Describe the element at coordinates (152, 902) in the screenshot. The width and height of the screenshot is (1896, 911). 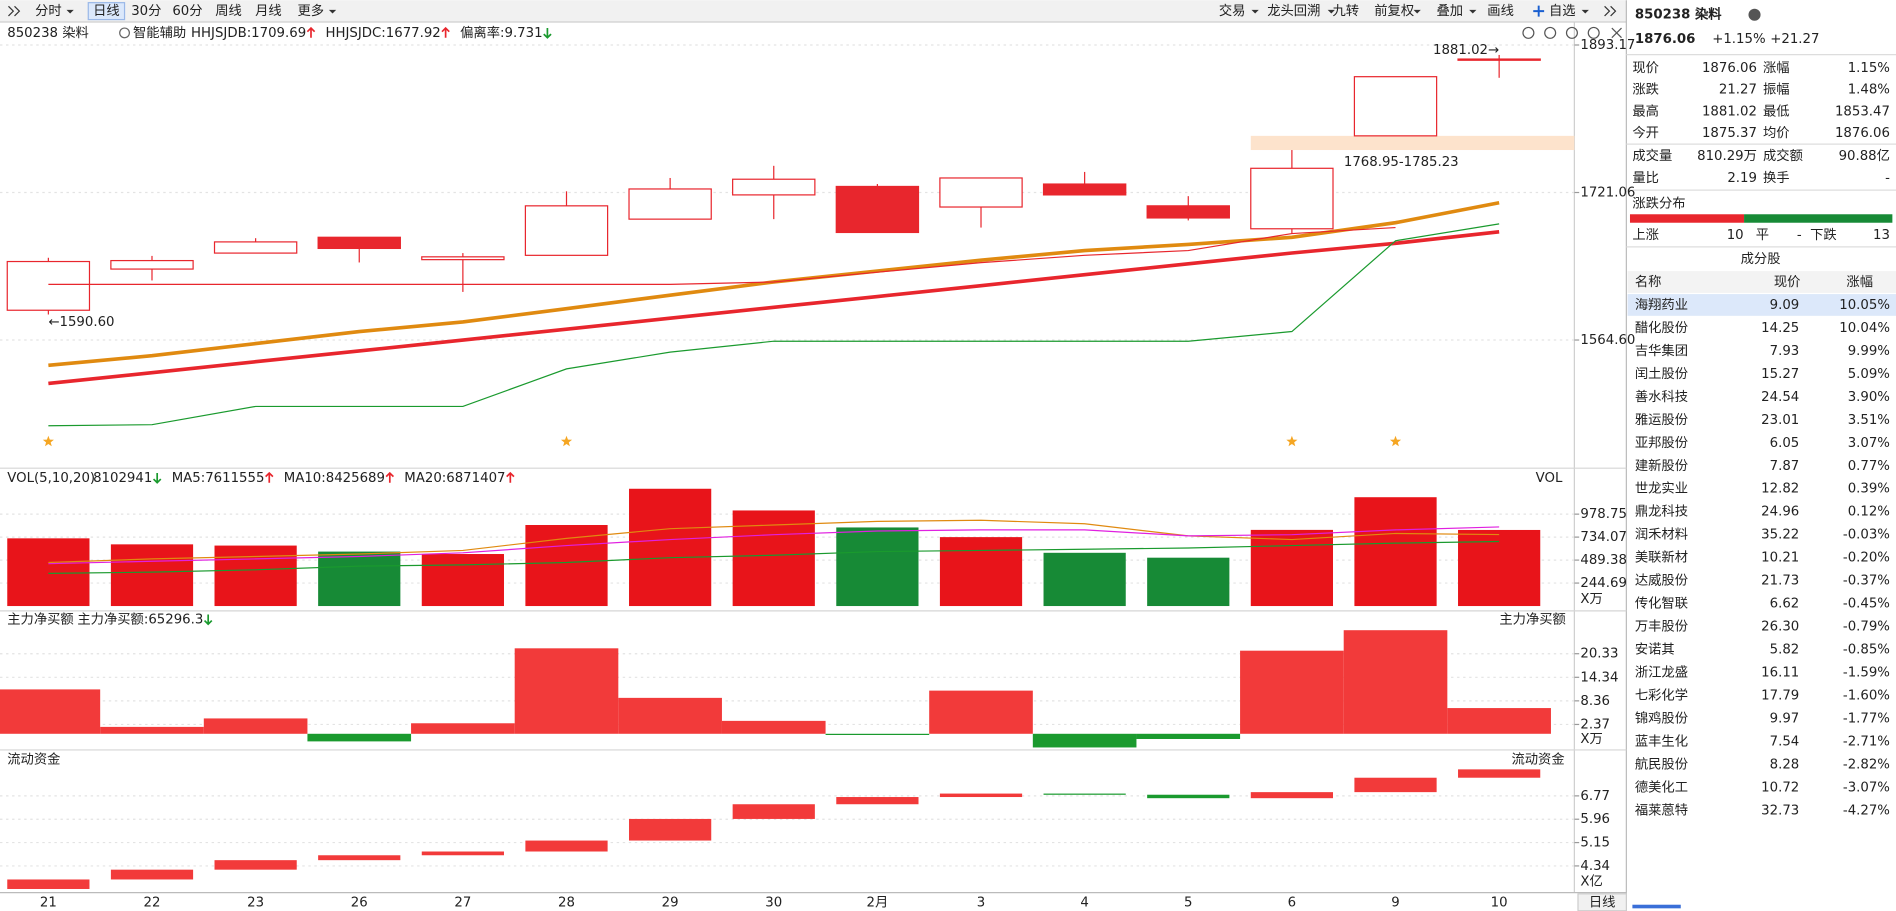
I see `x-tick-label: 22` at that location.